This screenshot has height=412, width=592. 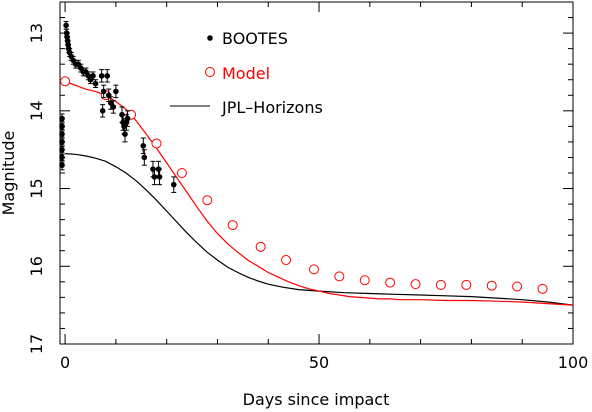 I want to click on y-tick-label: 15, so click(x=36, y=188).